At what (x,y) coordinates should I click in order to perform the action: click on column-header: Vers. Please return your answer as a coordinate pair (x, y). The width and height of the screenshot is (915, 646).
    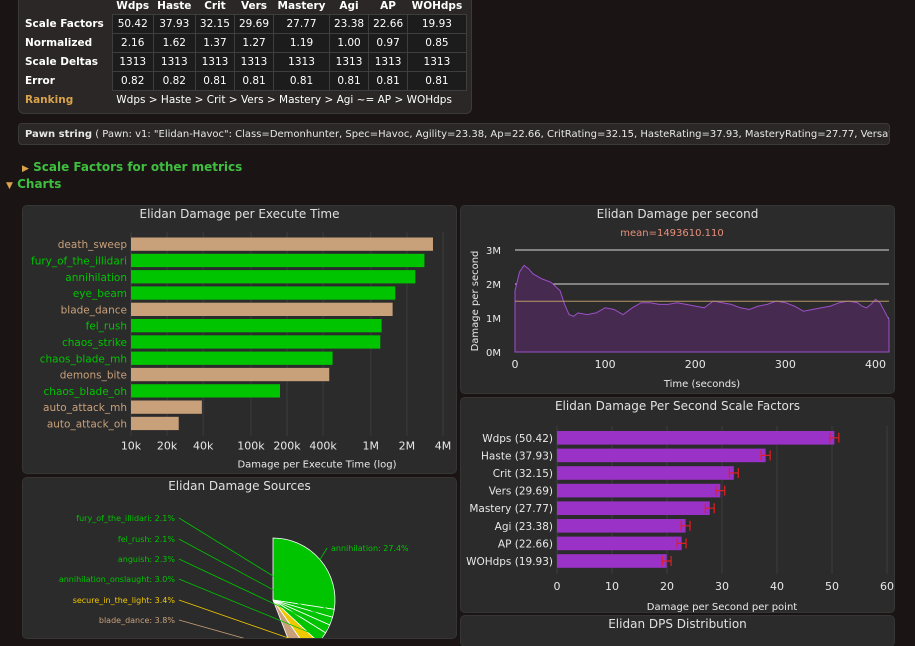
    Looking at the image, I should click on (254, 6).